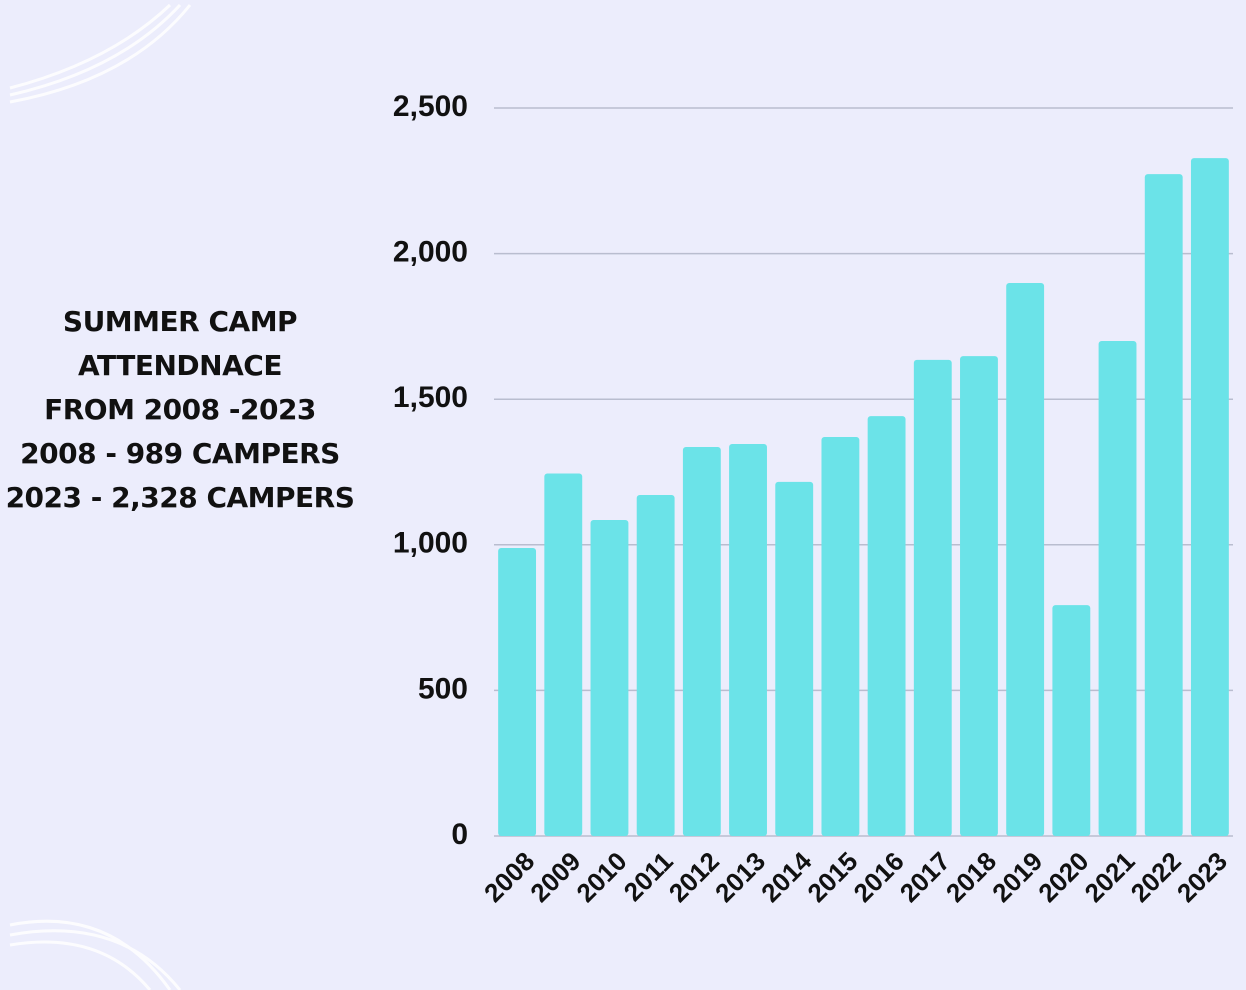  What do you see at coordinates (459, 834) in the screenshot?
I see `y-tick-label: 0` at bounding box center [459, 834].